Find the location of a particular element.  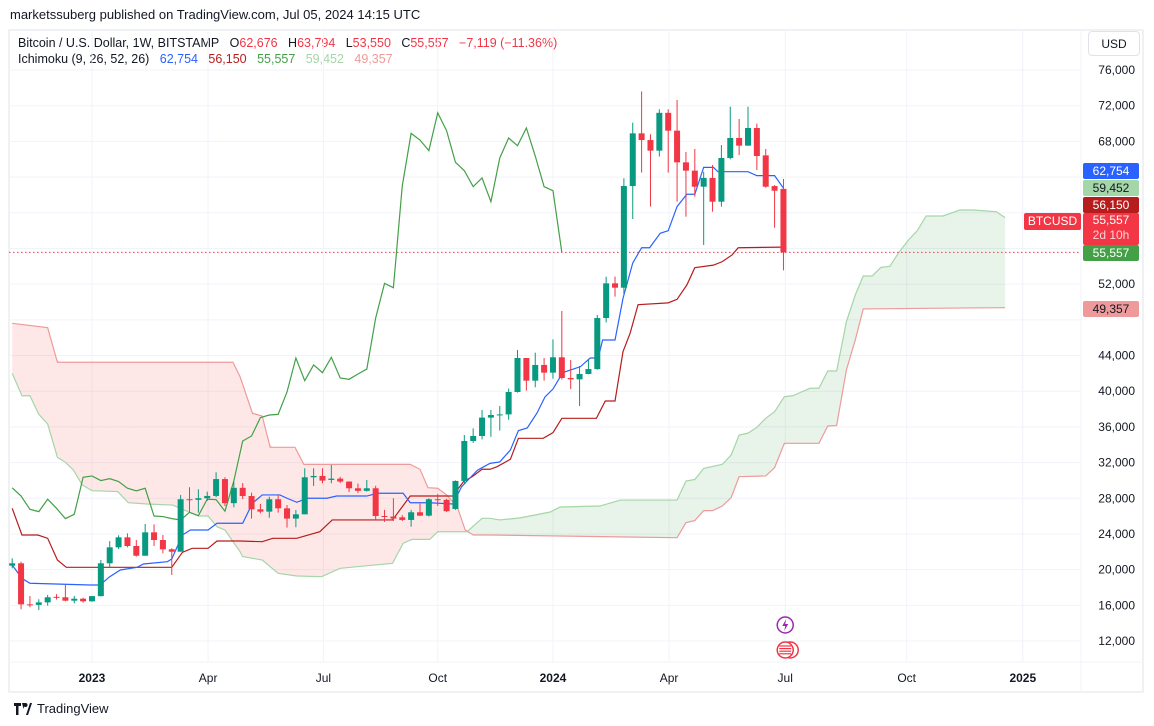

close-label: C is located at coordinates (406, 43).